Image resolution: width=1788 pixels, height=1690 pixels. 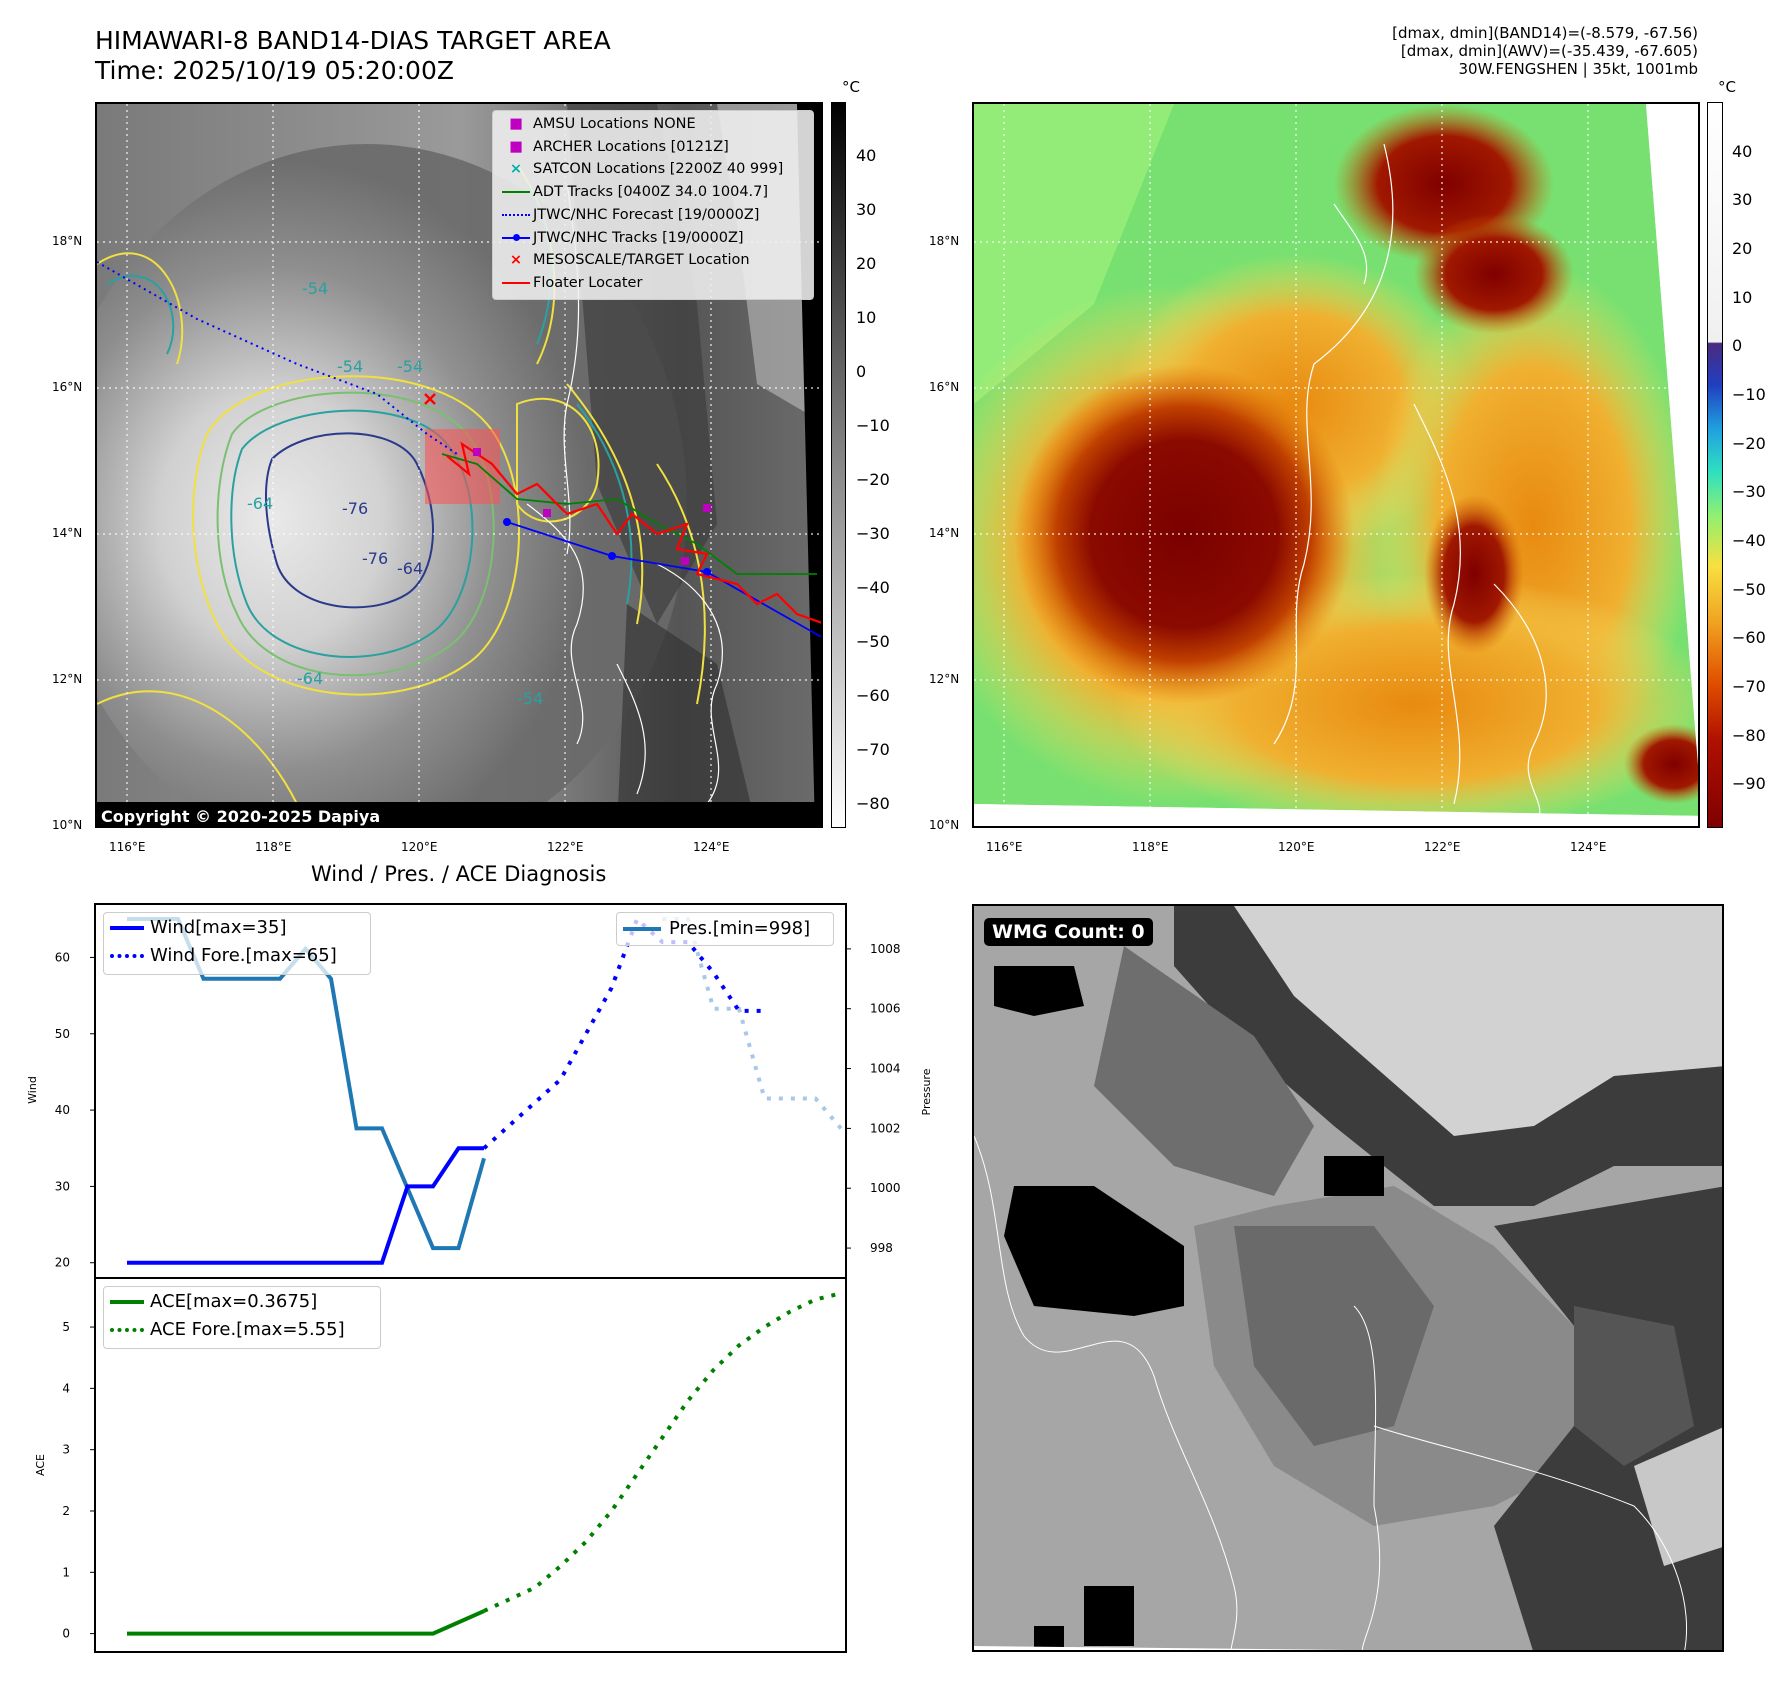 What do you see at coordinates (78, 1480) in the screenshot?
I see `ace-y-ticks: 0 1 2 3 4 5` at bounding box center [78, 1480].